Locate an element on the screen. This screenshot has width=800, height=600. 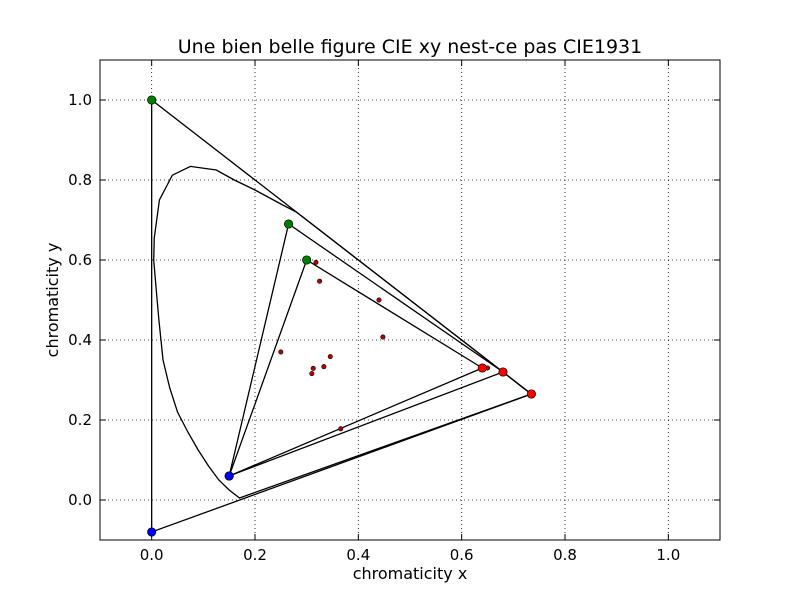
y-tick-label: 0.0 is located at coordinates (80, 500).